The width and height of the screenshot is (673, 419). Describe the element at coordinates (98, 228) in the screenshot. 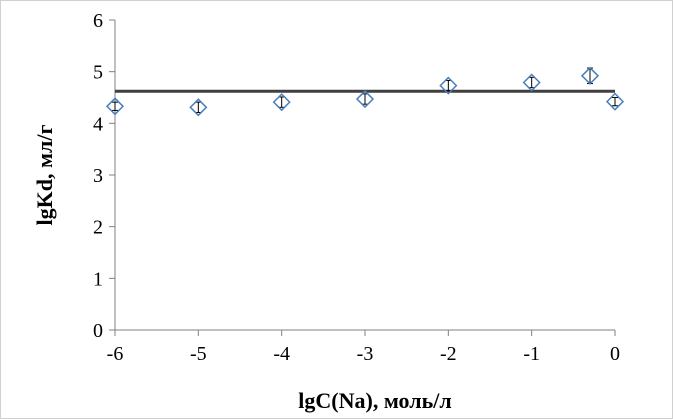

I see `y-tick-label: 2` at that location.